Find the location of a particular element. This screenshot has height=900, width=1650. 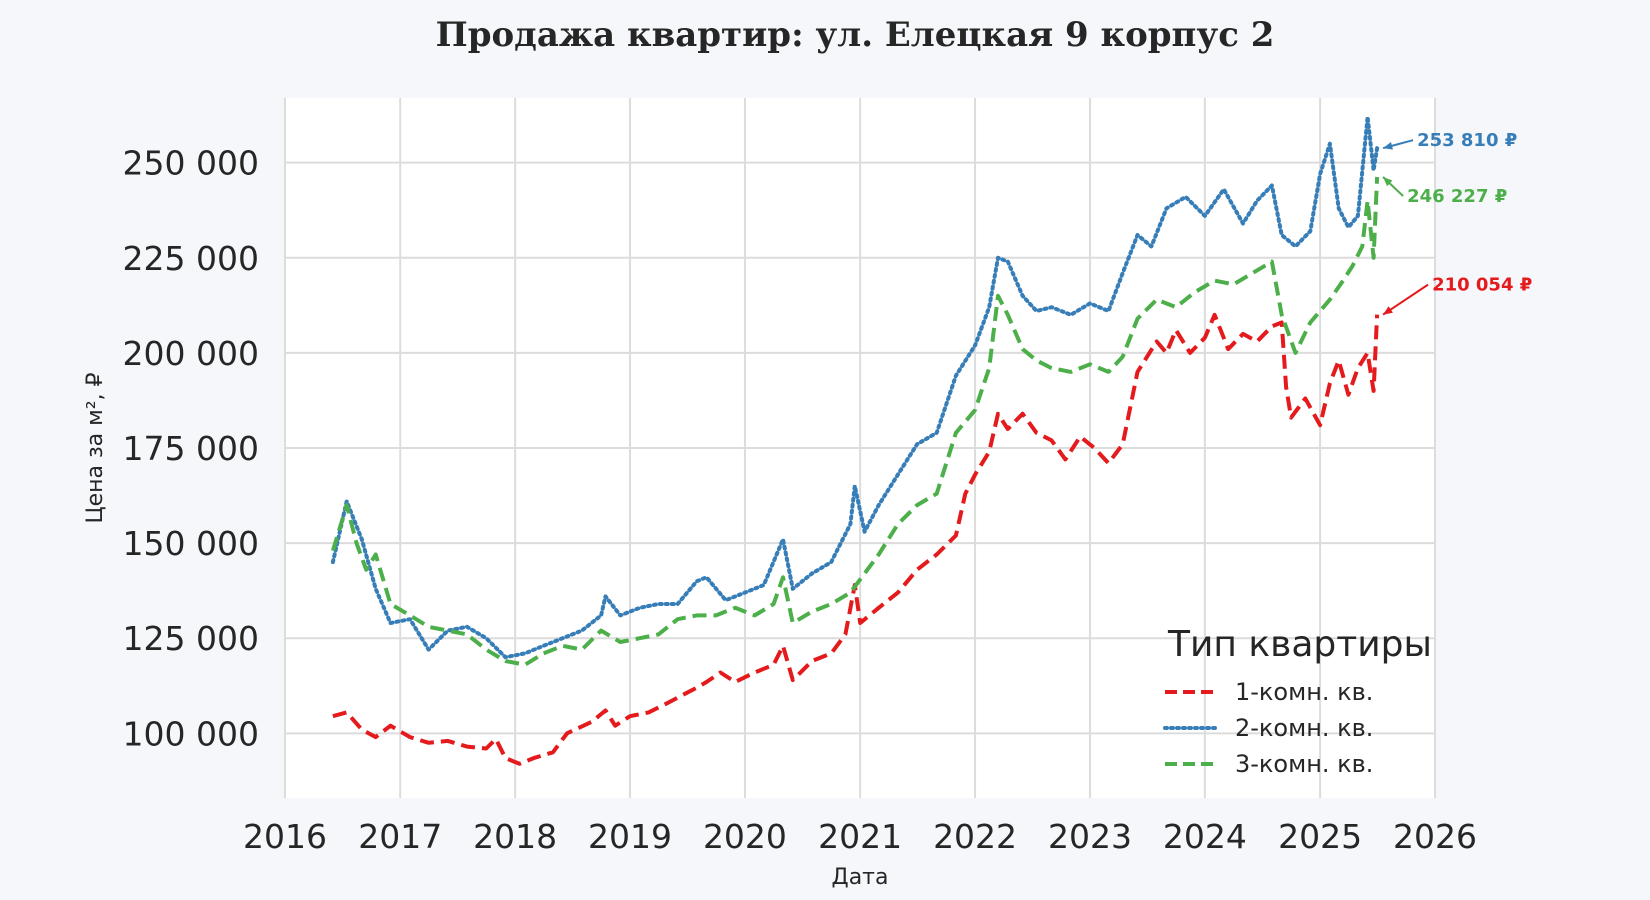

legend-label-2: 2-комн. кв. is located at coordinates (1304, 728).